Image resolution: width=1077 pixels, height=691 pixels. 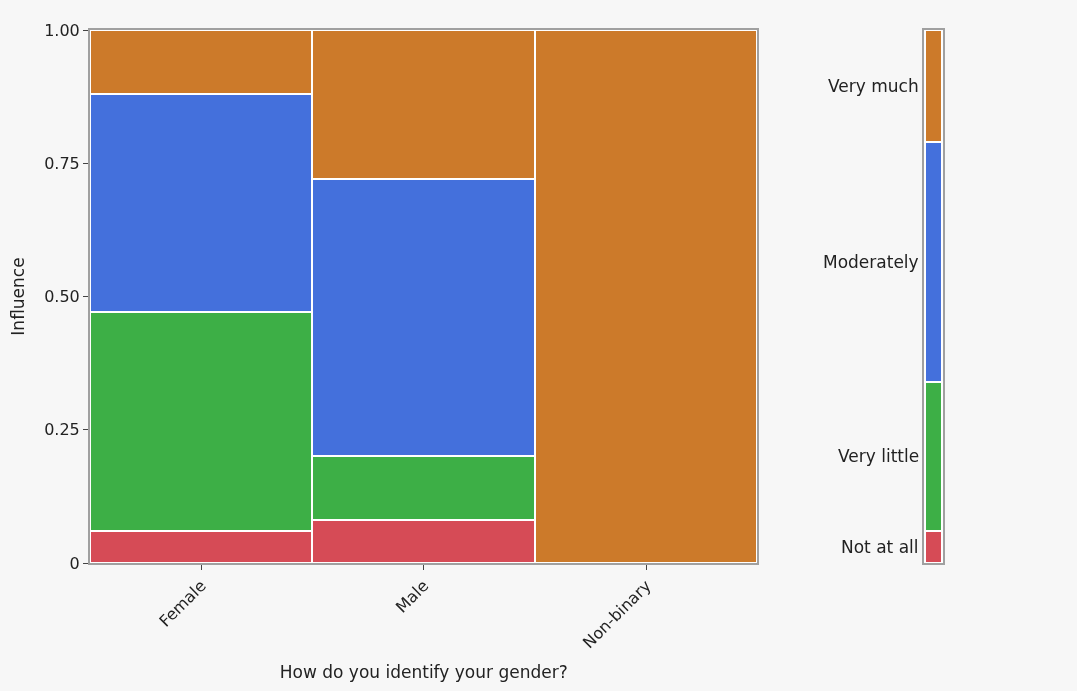 I want to click on y-tick-label: 0, so click(x=74, y=563).